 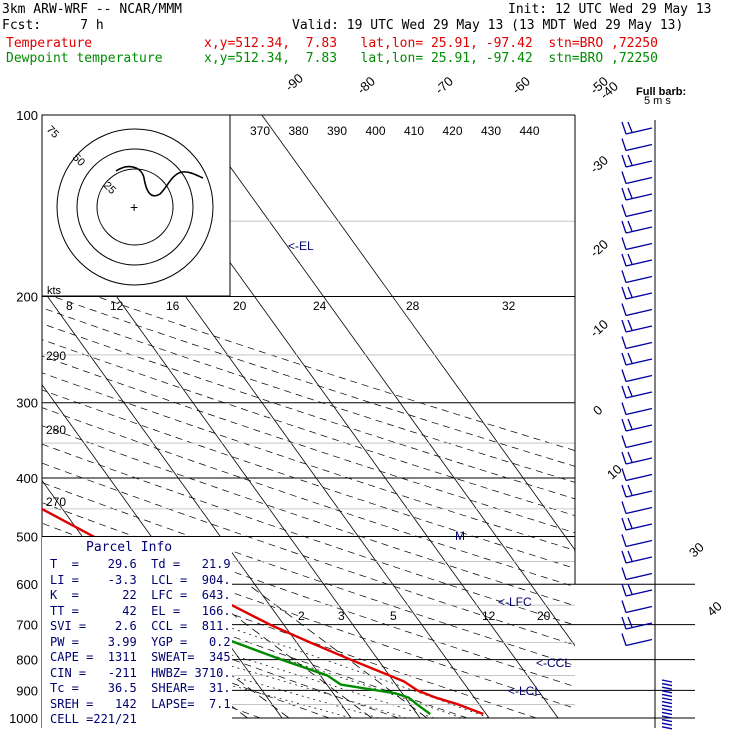 What do you see at coordinates (23, 718) in the screenshot?
I see `pressure-tick-label: 1000` at bounding box center [23, 718].